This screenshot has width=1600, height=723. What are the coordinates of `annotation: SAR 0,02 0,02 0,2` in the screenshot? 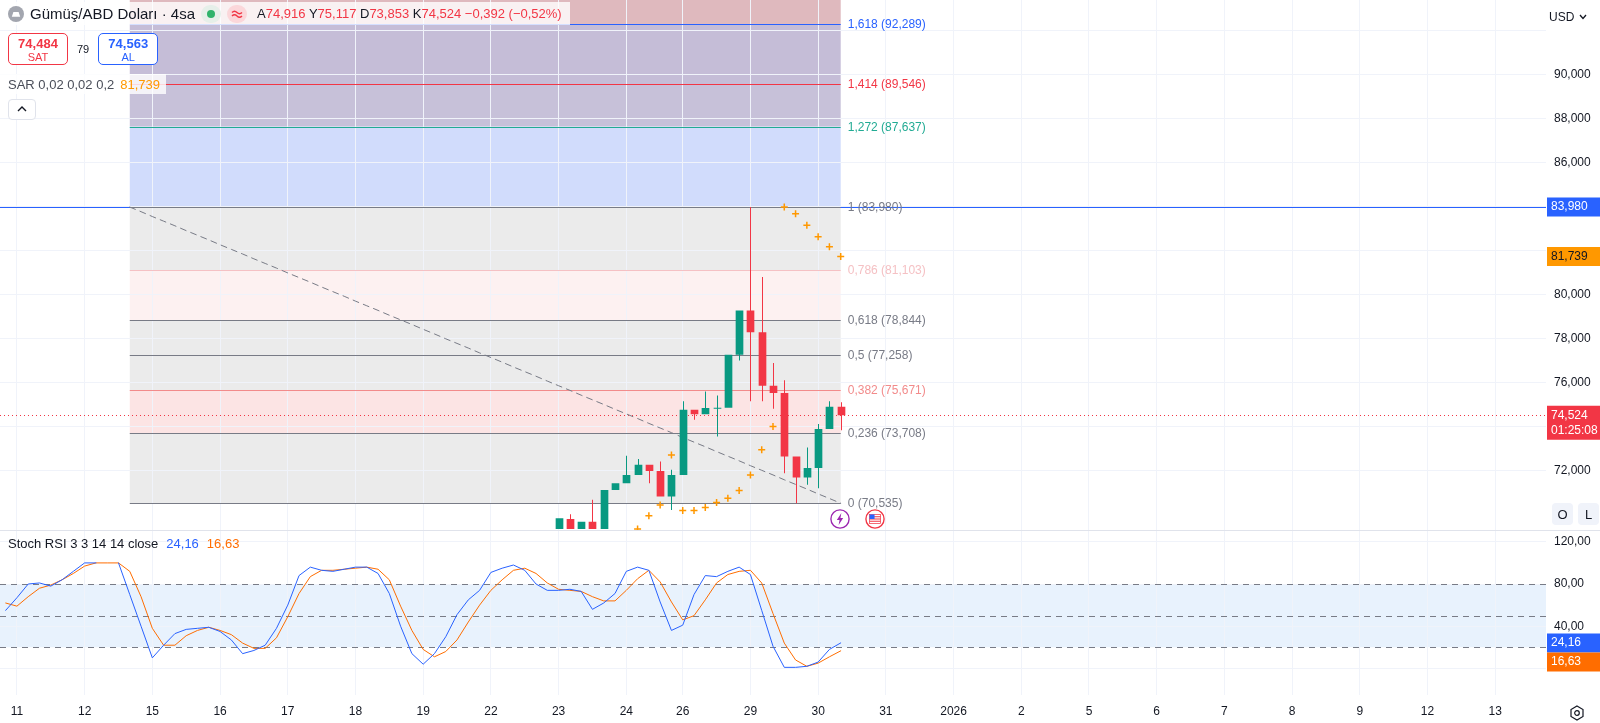 It's located at (61, 84).